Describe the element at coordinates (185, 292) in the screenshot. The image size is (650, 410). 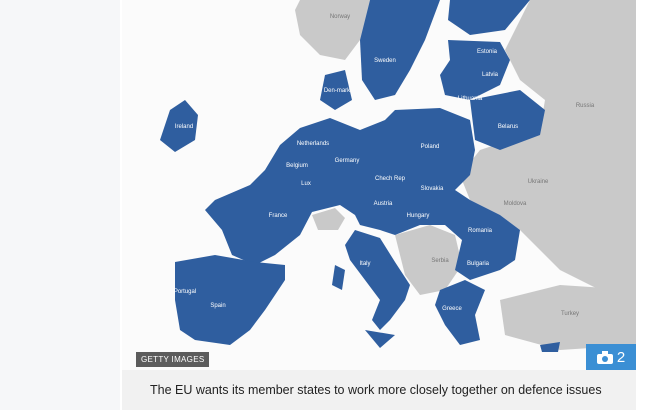
I see `map-label: Portugal` at that location.